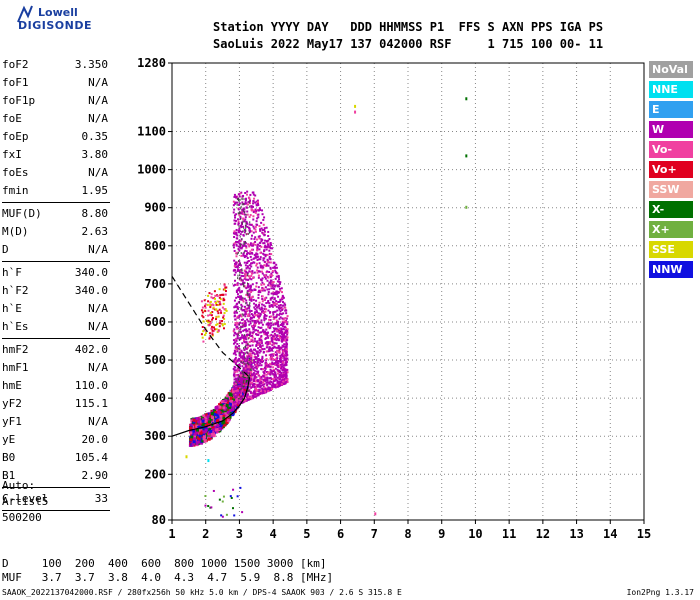 The width and height of the screenshot is (700, 600). What do you see at coordinates (671, 169) in the screenshot?
I see `legend-item: Vo+` at bounding box center [671, 169].